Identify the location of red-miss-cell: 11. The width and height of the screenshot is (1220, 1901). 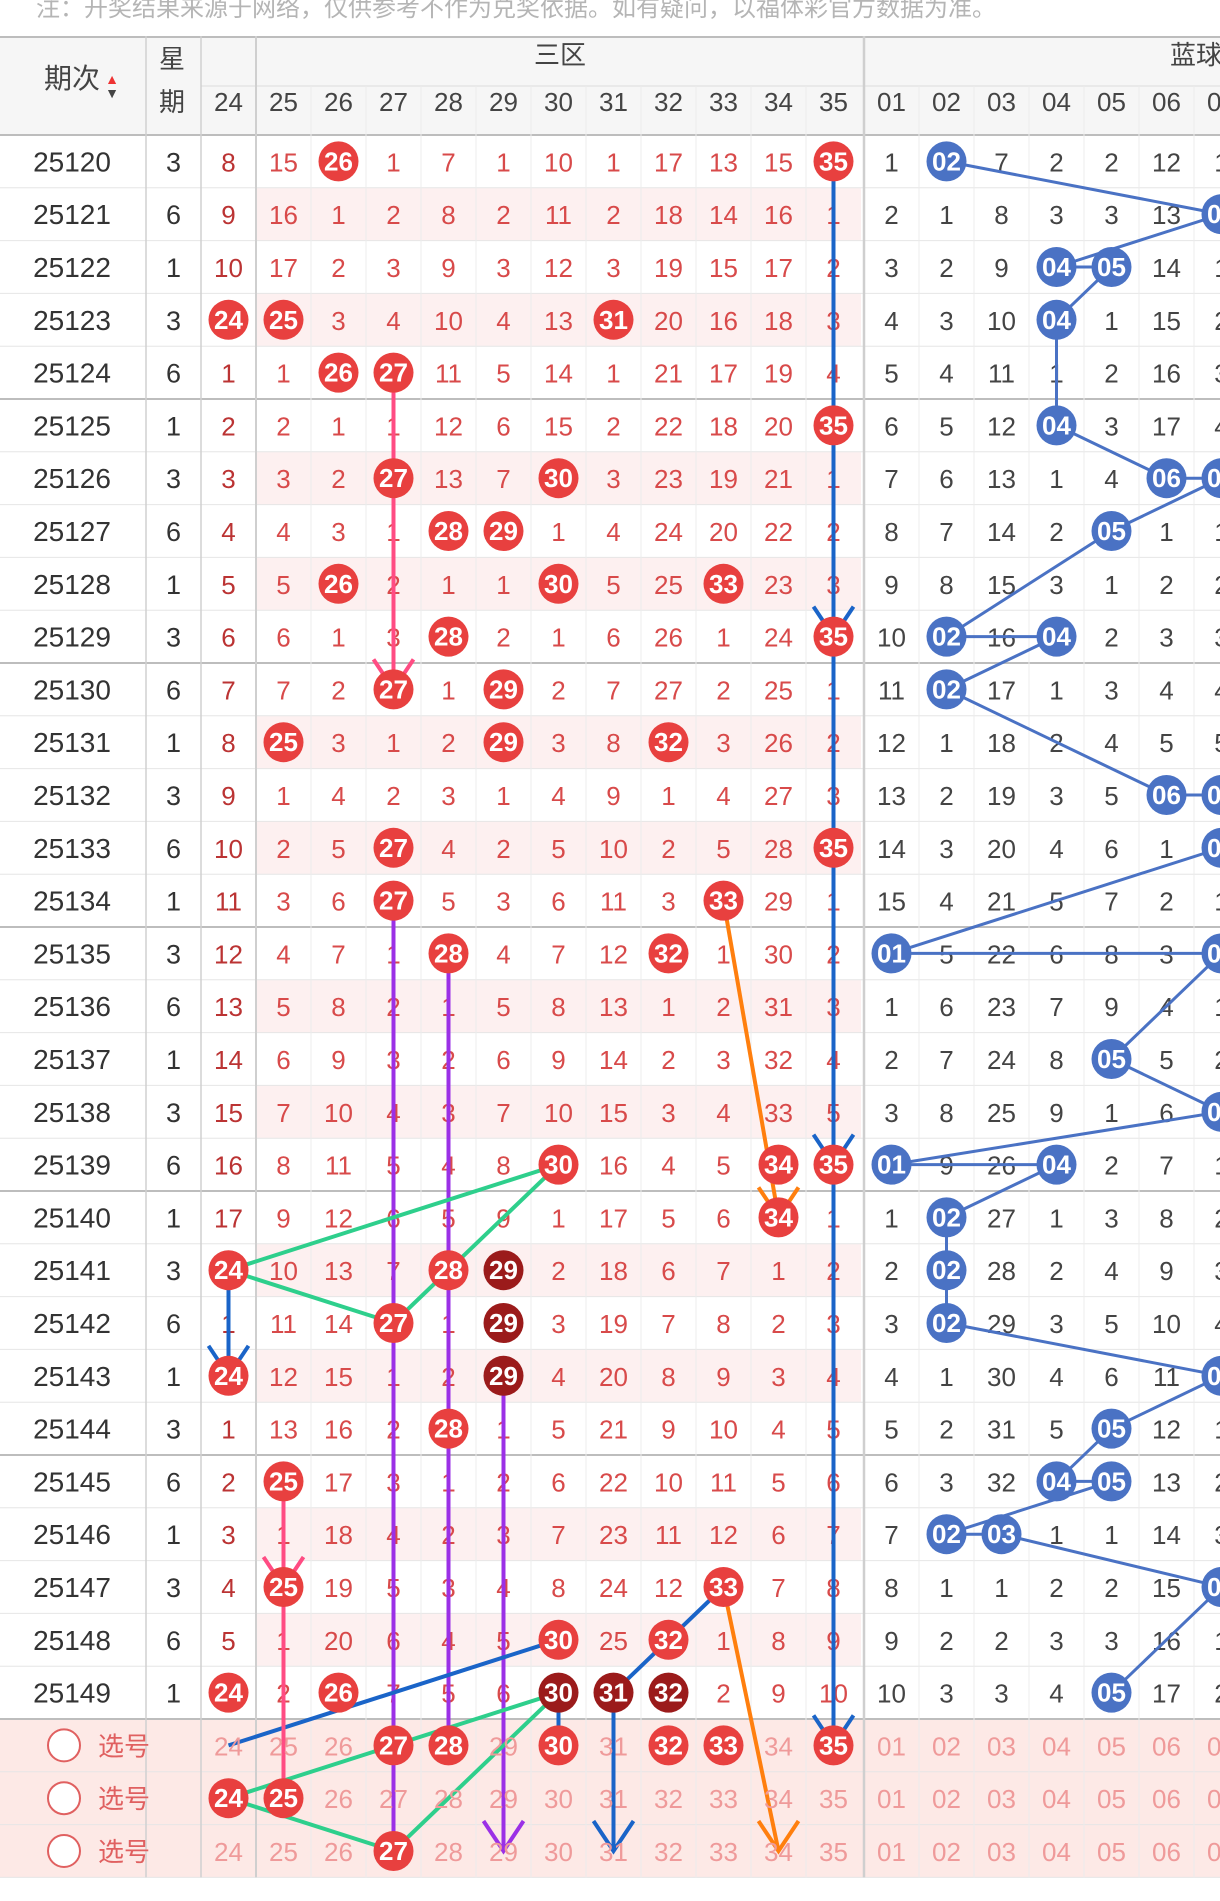
(338, 1166).